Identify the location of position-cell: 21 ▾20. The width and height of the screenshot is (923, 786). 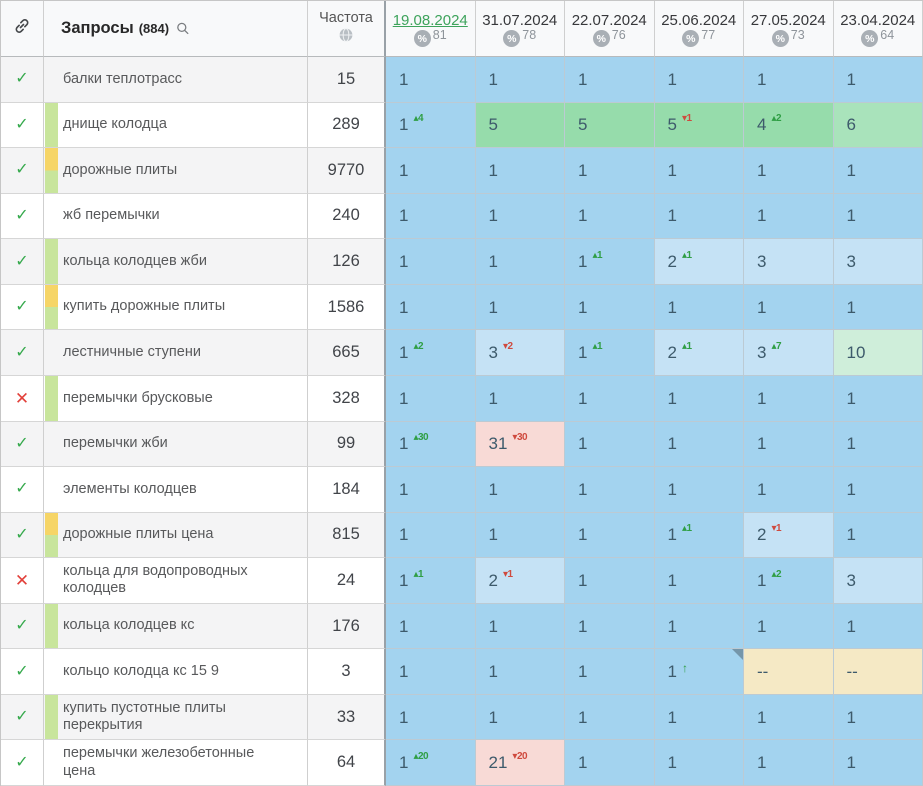
(520, 763).